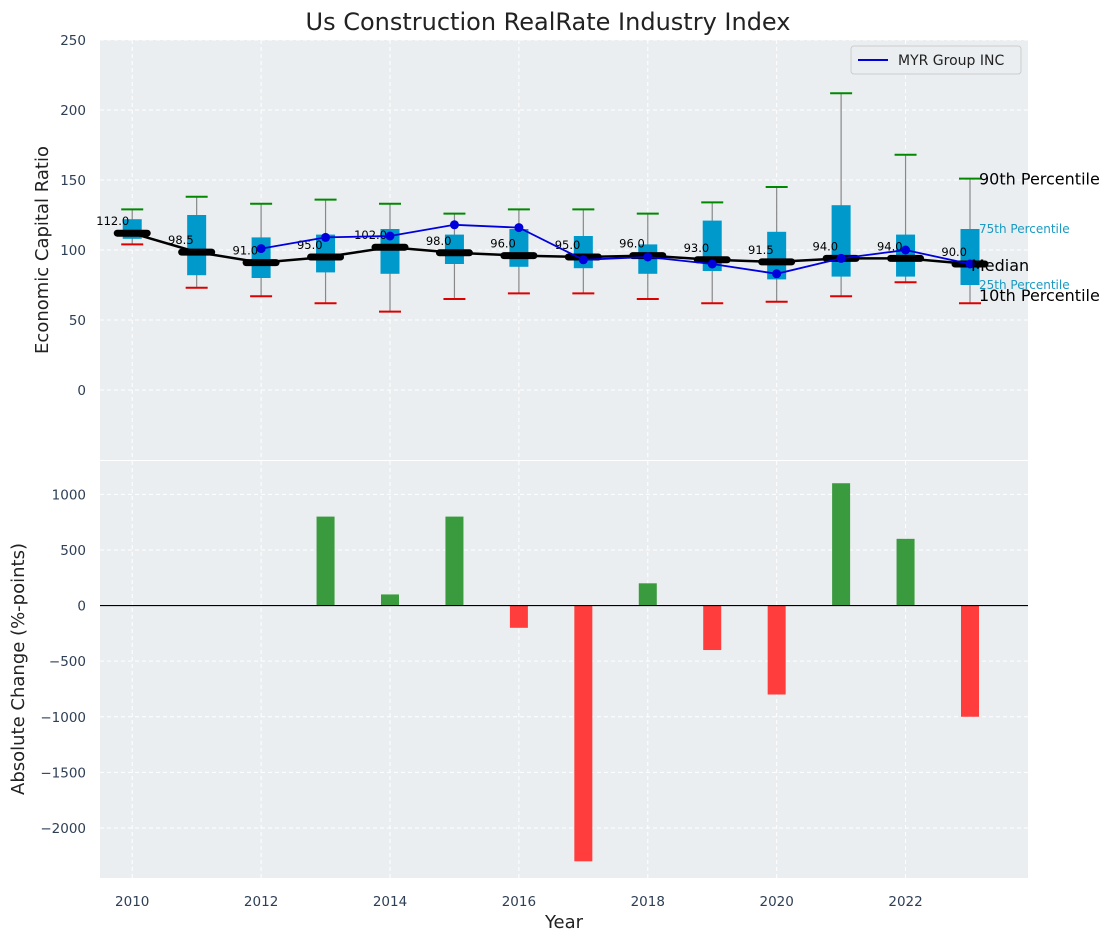 Image resolution: width=1107 pixels, height=942 pixels. Describe the element at coordinates (905, 902) in the screenshot. I see `x-tick-label: 2022` at that location.